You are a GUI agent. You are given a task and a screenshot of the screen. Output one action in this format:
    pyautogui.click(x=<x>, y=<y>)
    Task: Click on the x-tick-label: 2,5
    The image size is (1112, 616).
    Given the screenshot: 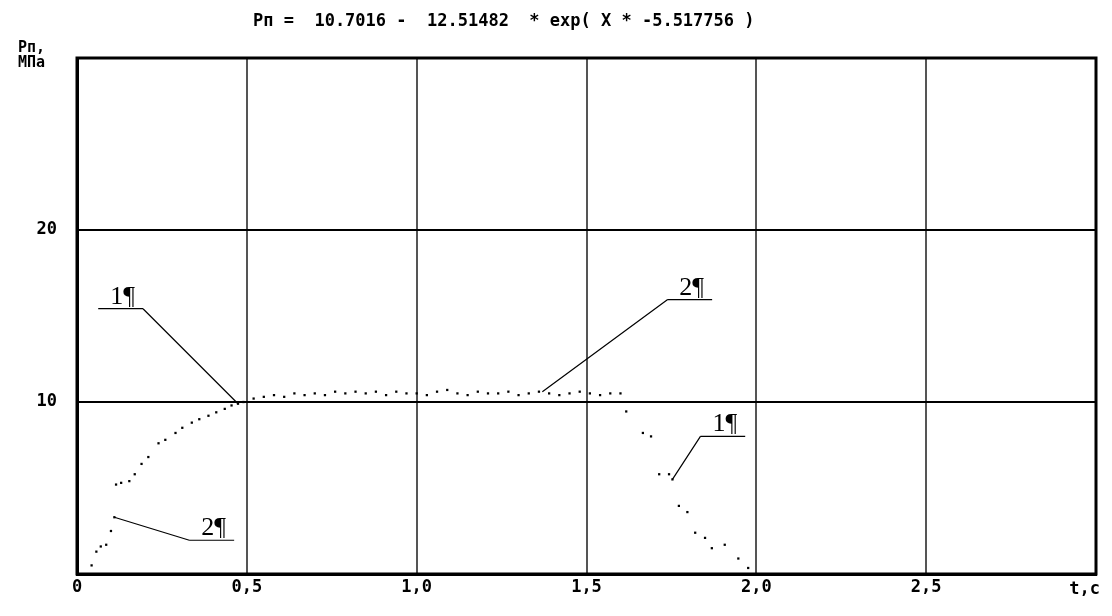 What is the action you would take?
    pyautogui.click(x=926, y=585)
    